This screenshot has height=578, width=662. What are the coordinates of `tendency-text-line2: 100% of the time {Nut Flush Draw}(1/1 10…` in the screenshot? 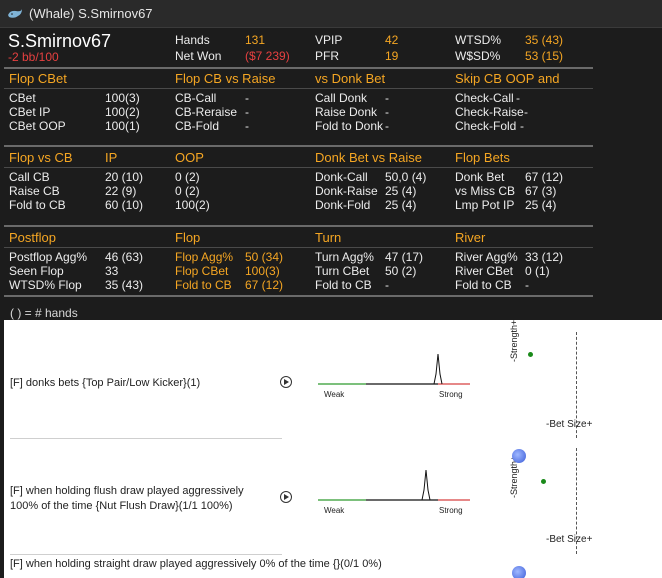 It's located at (121, 506).